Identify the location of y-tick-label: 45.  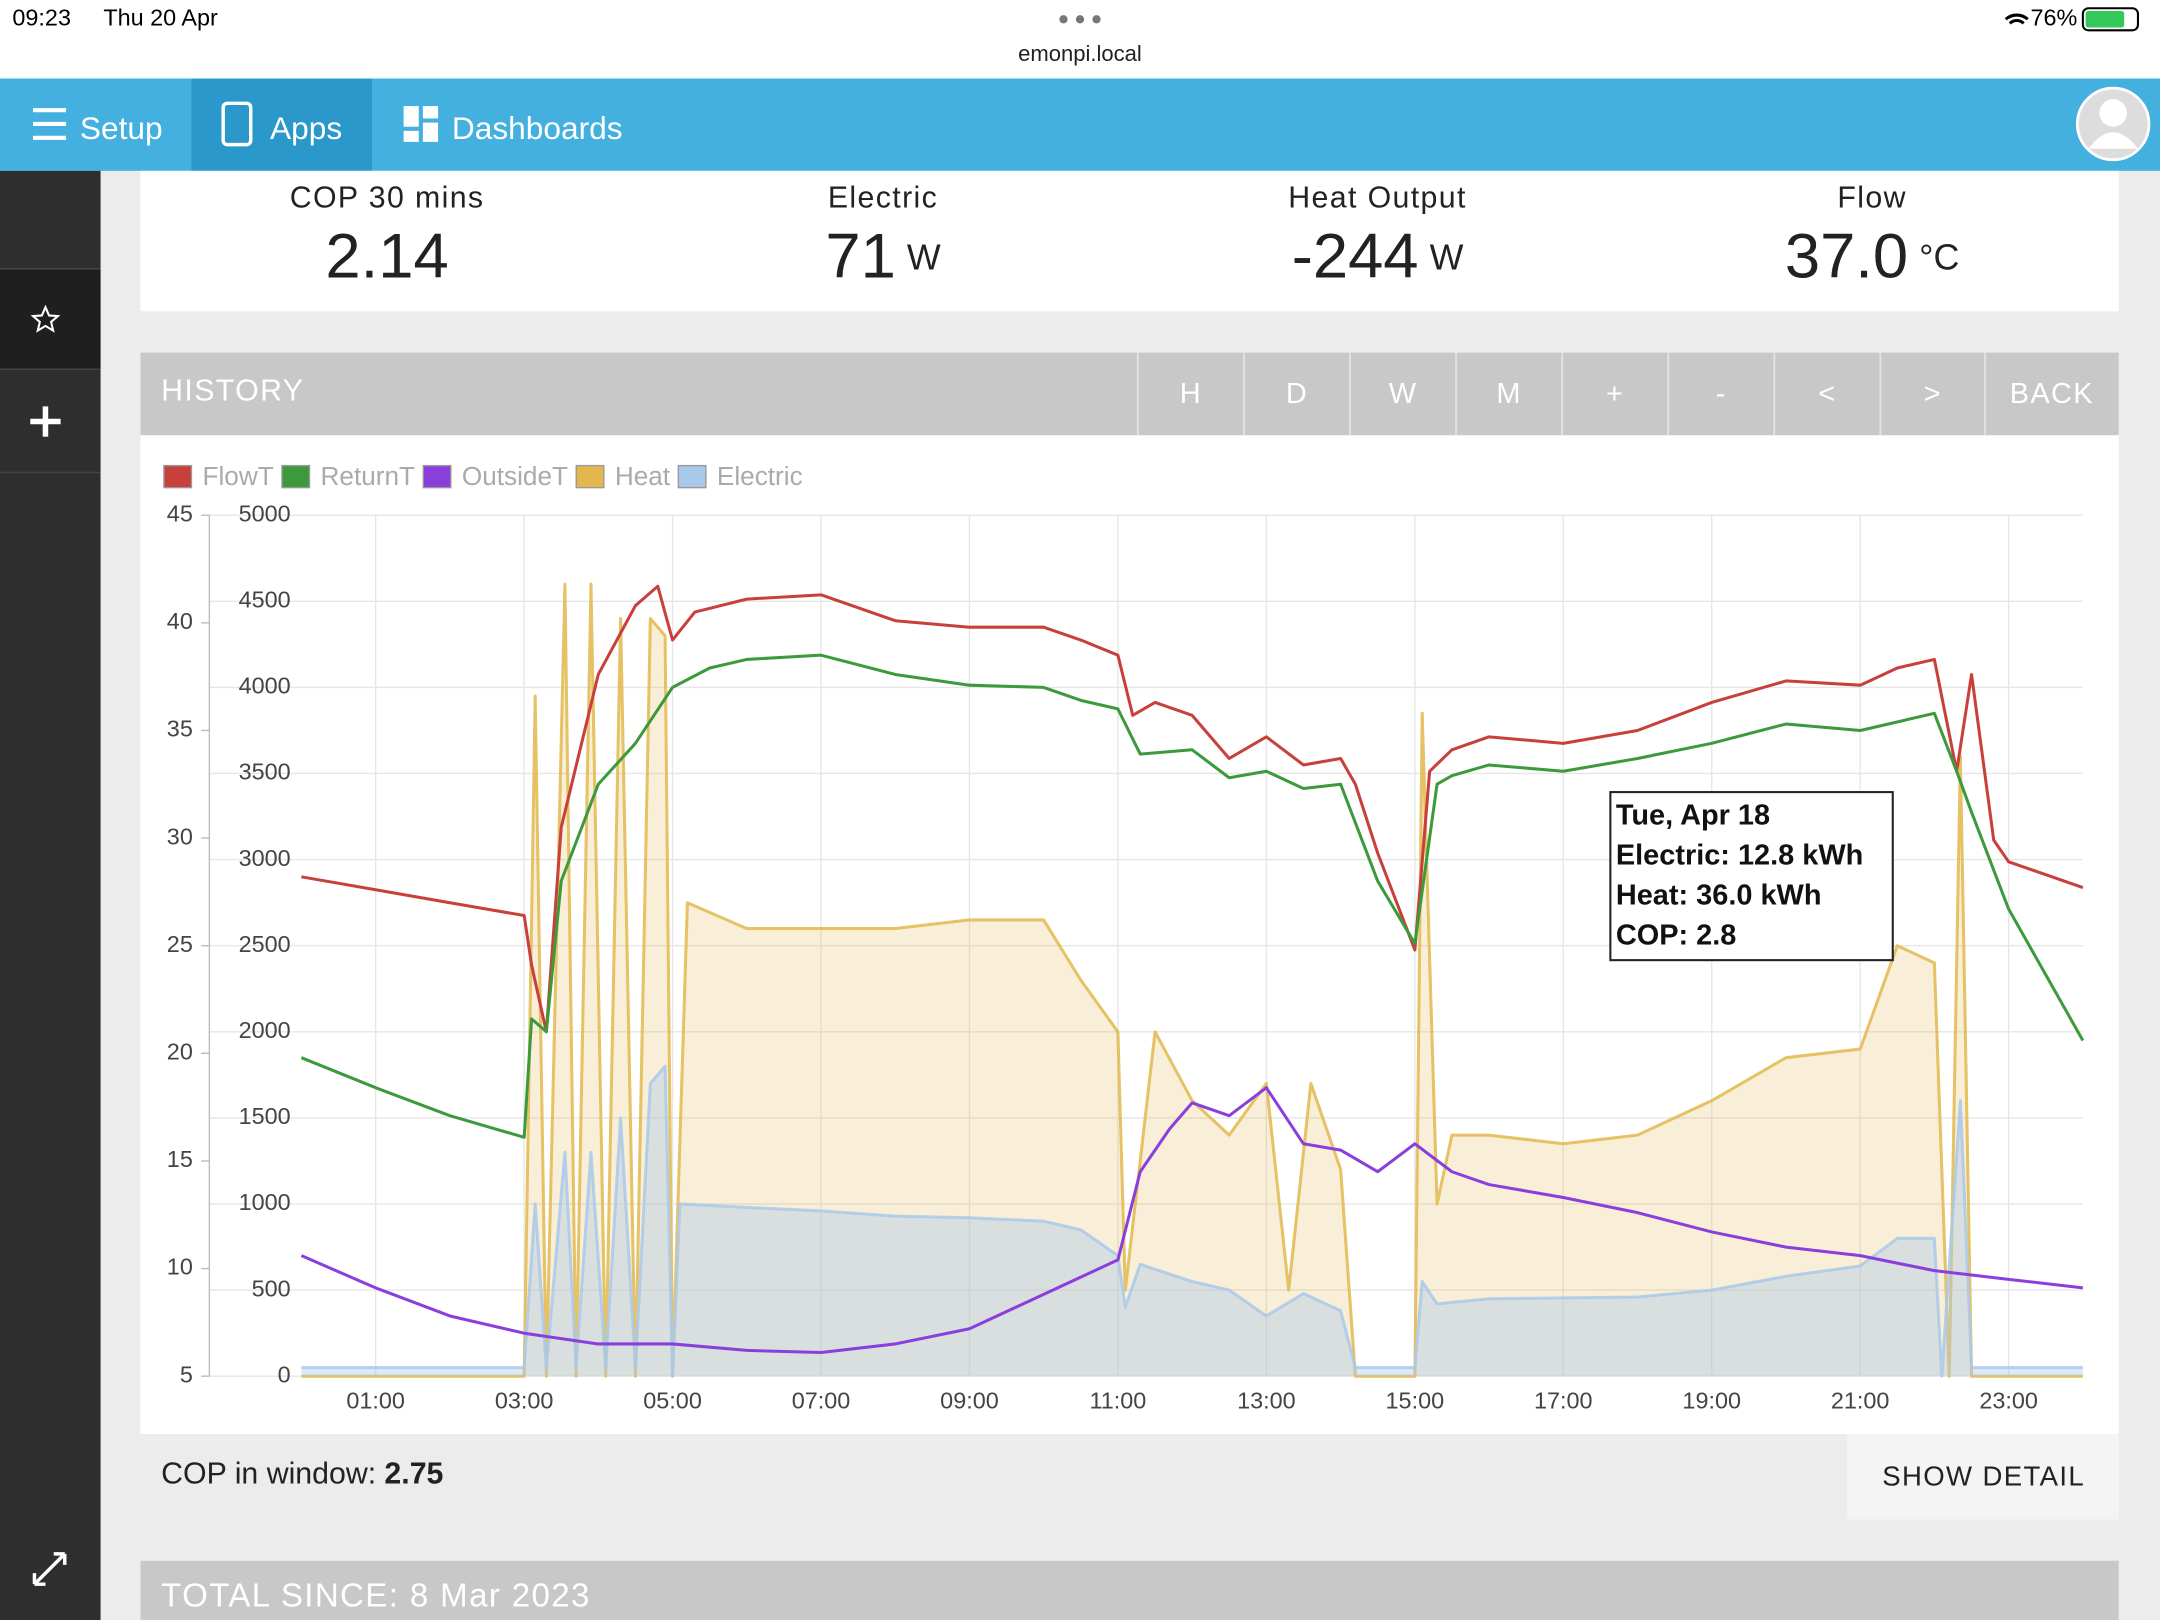
(180, 513).